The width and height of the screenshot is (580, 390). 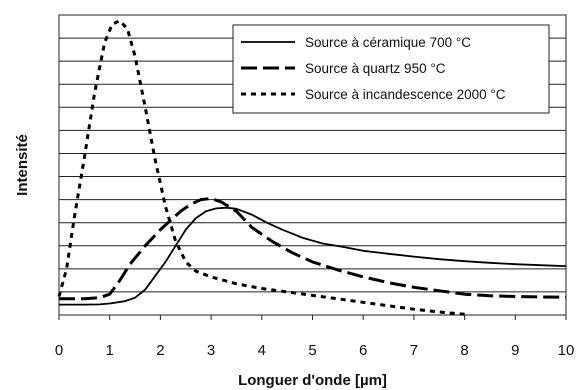 What do you see at coordinates (414, 350) in the screenshot?
I see `x-tick-label: 7` at bounding box center [414, 350].